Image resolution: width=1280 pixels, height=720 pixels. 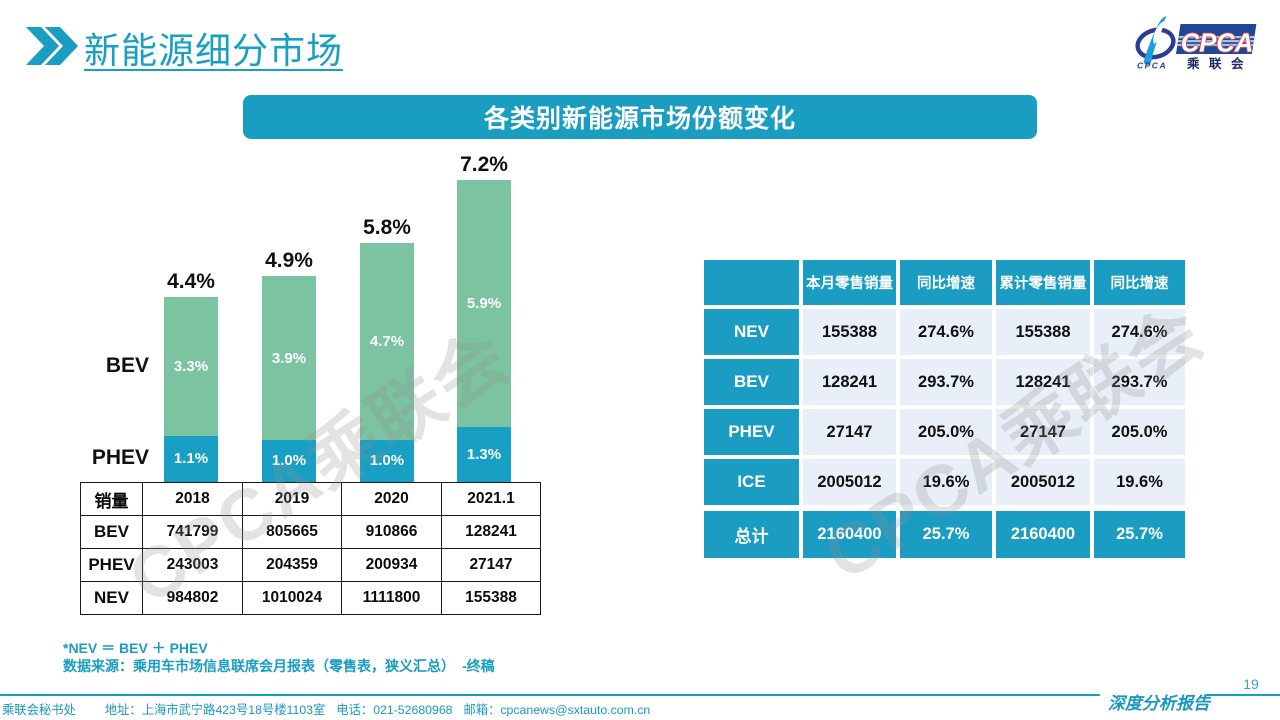 What do you see at coordinates (292, 565) in the screenshot?
I see `data-cell: 204359` at bounding box center [292, 565].